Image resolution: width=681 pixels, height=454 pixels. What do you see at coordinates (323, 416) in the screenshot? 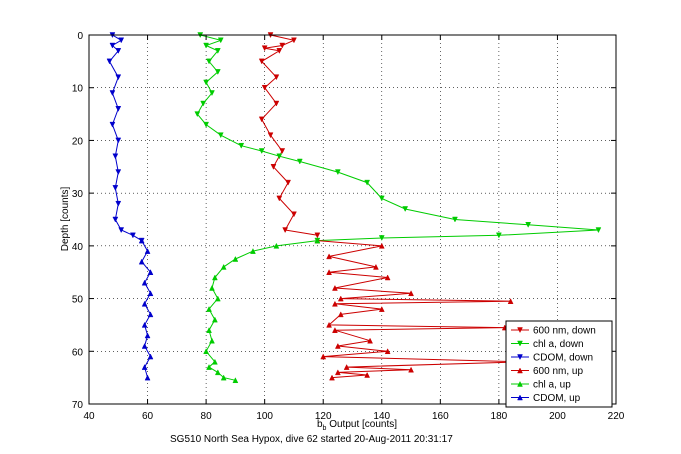
I see `x-tick-label: 120` at bounding box center [323, 416].